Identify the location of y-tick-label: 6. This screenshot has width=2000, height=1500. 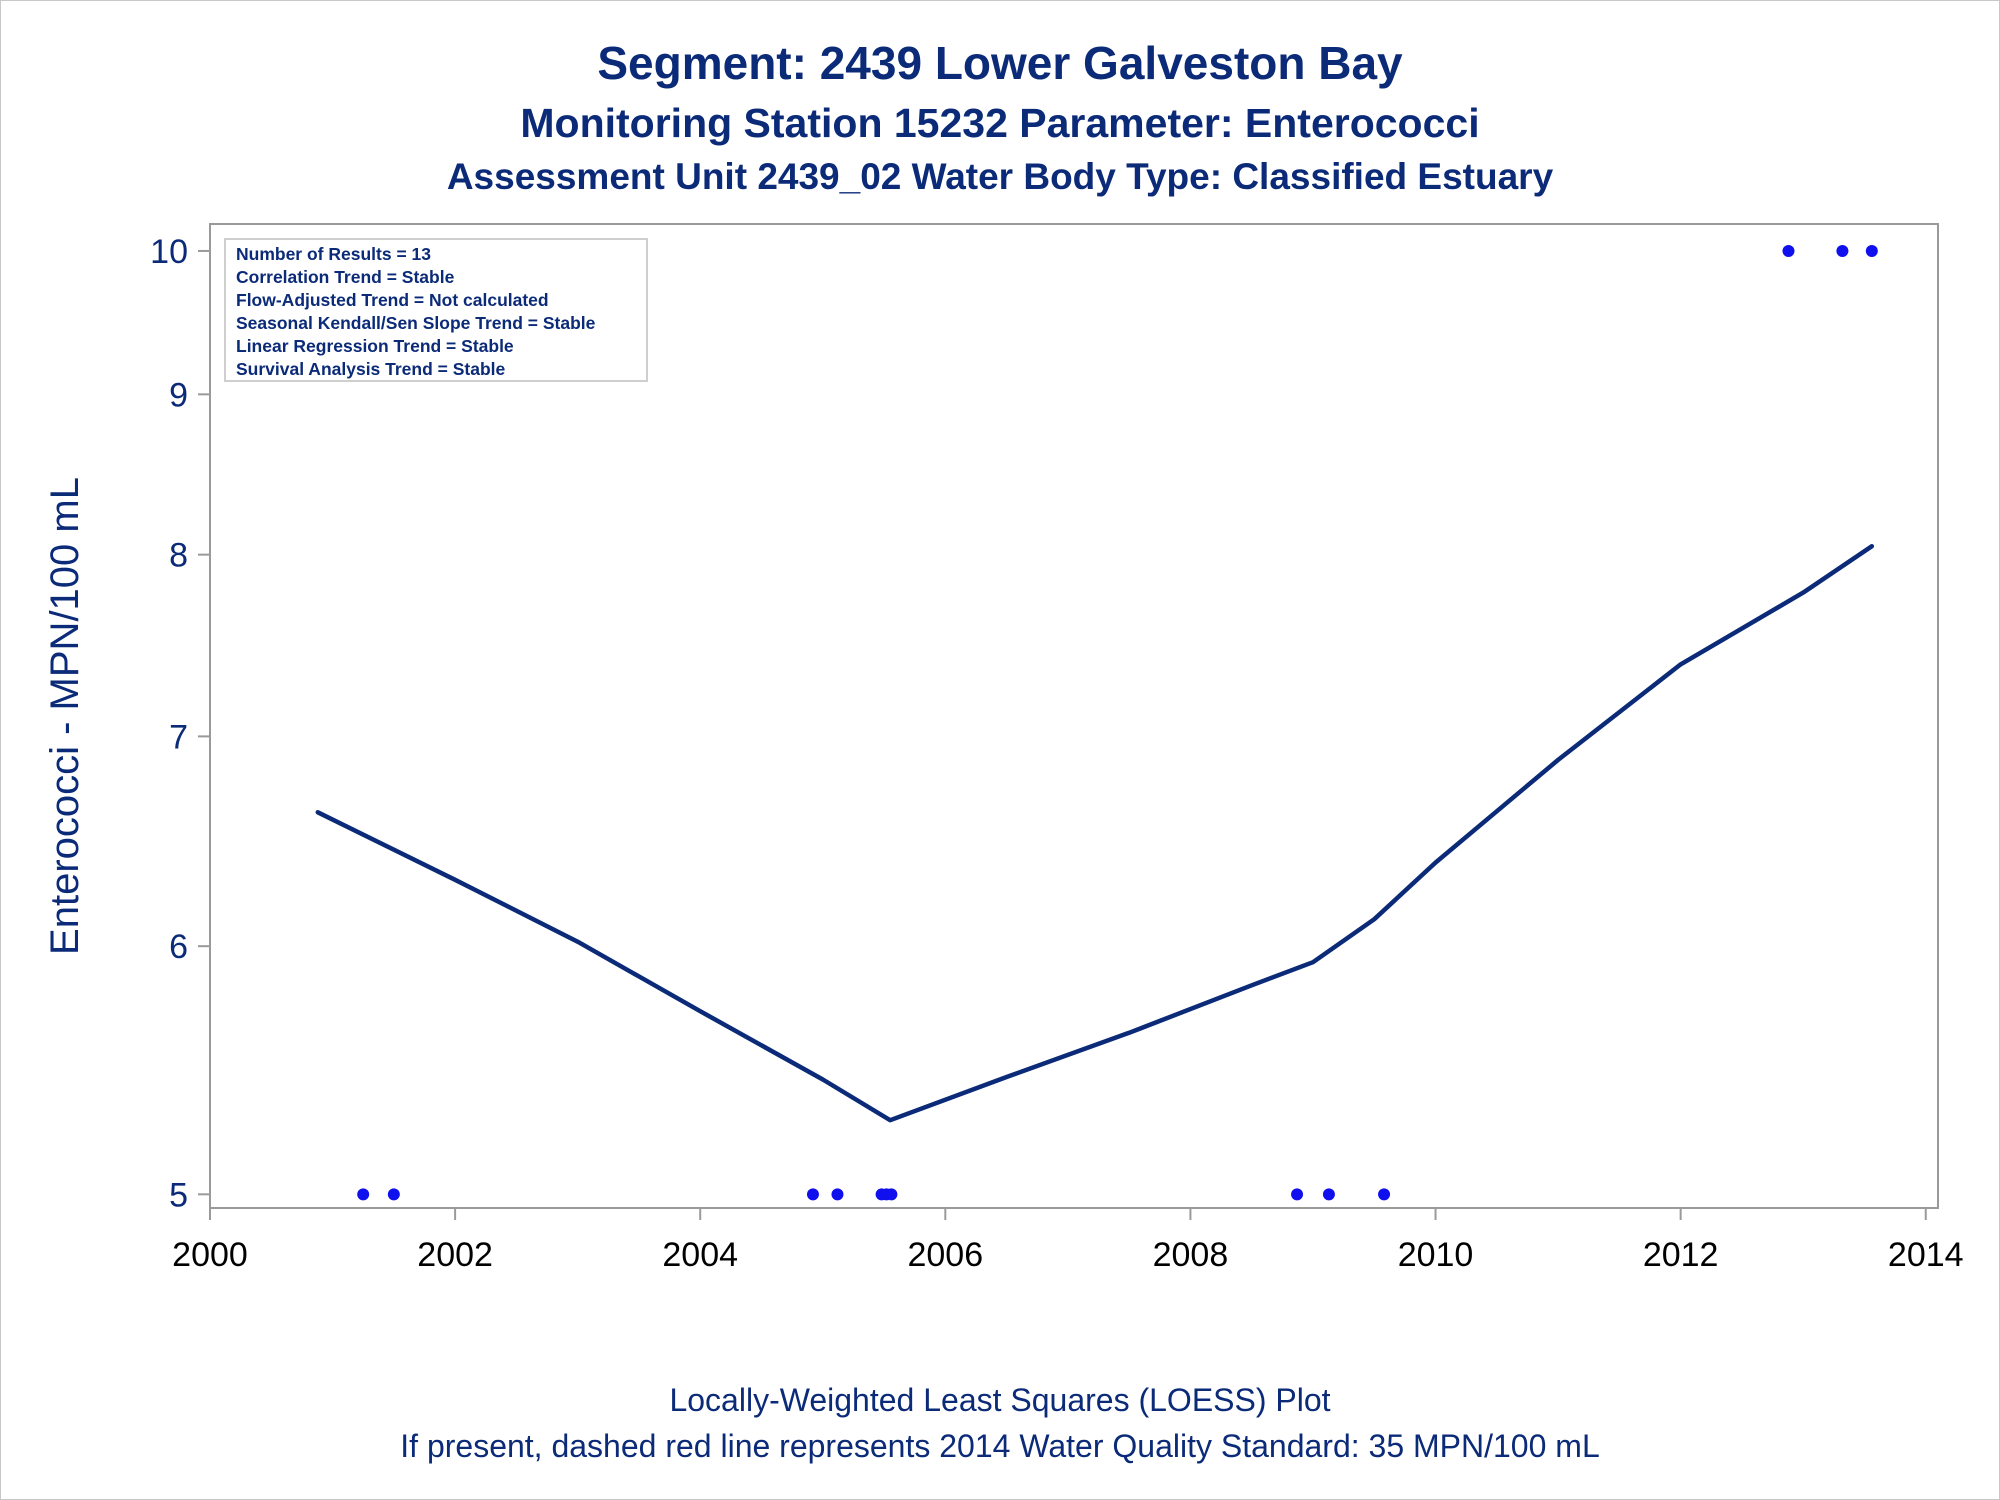
(178, 947).